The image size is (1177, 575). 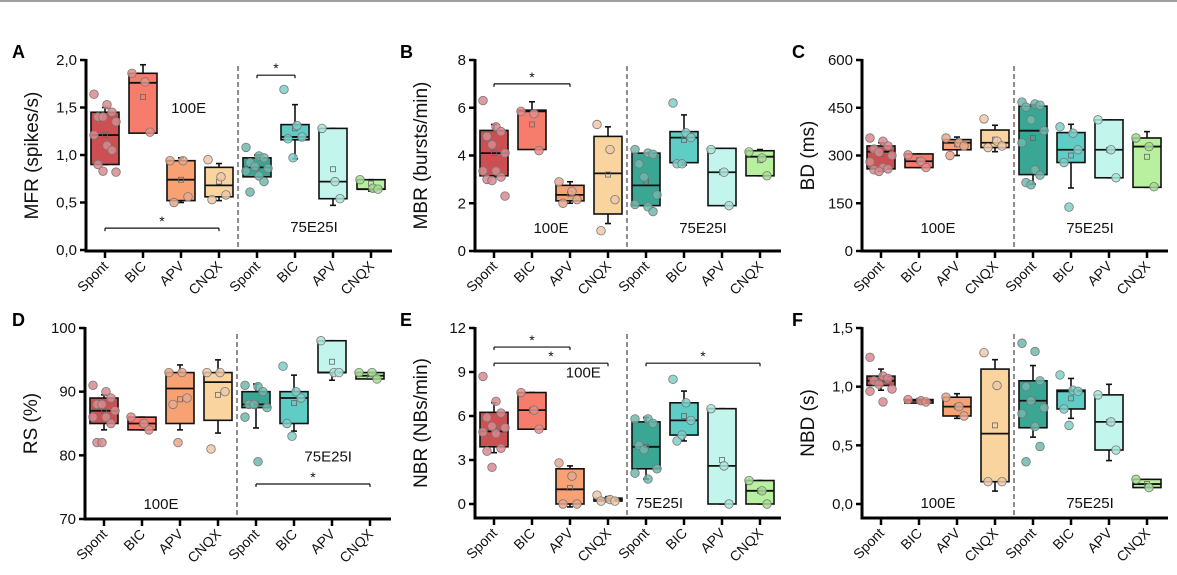 I want to click on y-tick-label: 150, so click(x=840, y=203).